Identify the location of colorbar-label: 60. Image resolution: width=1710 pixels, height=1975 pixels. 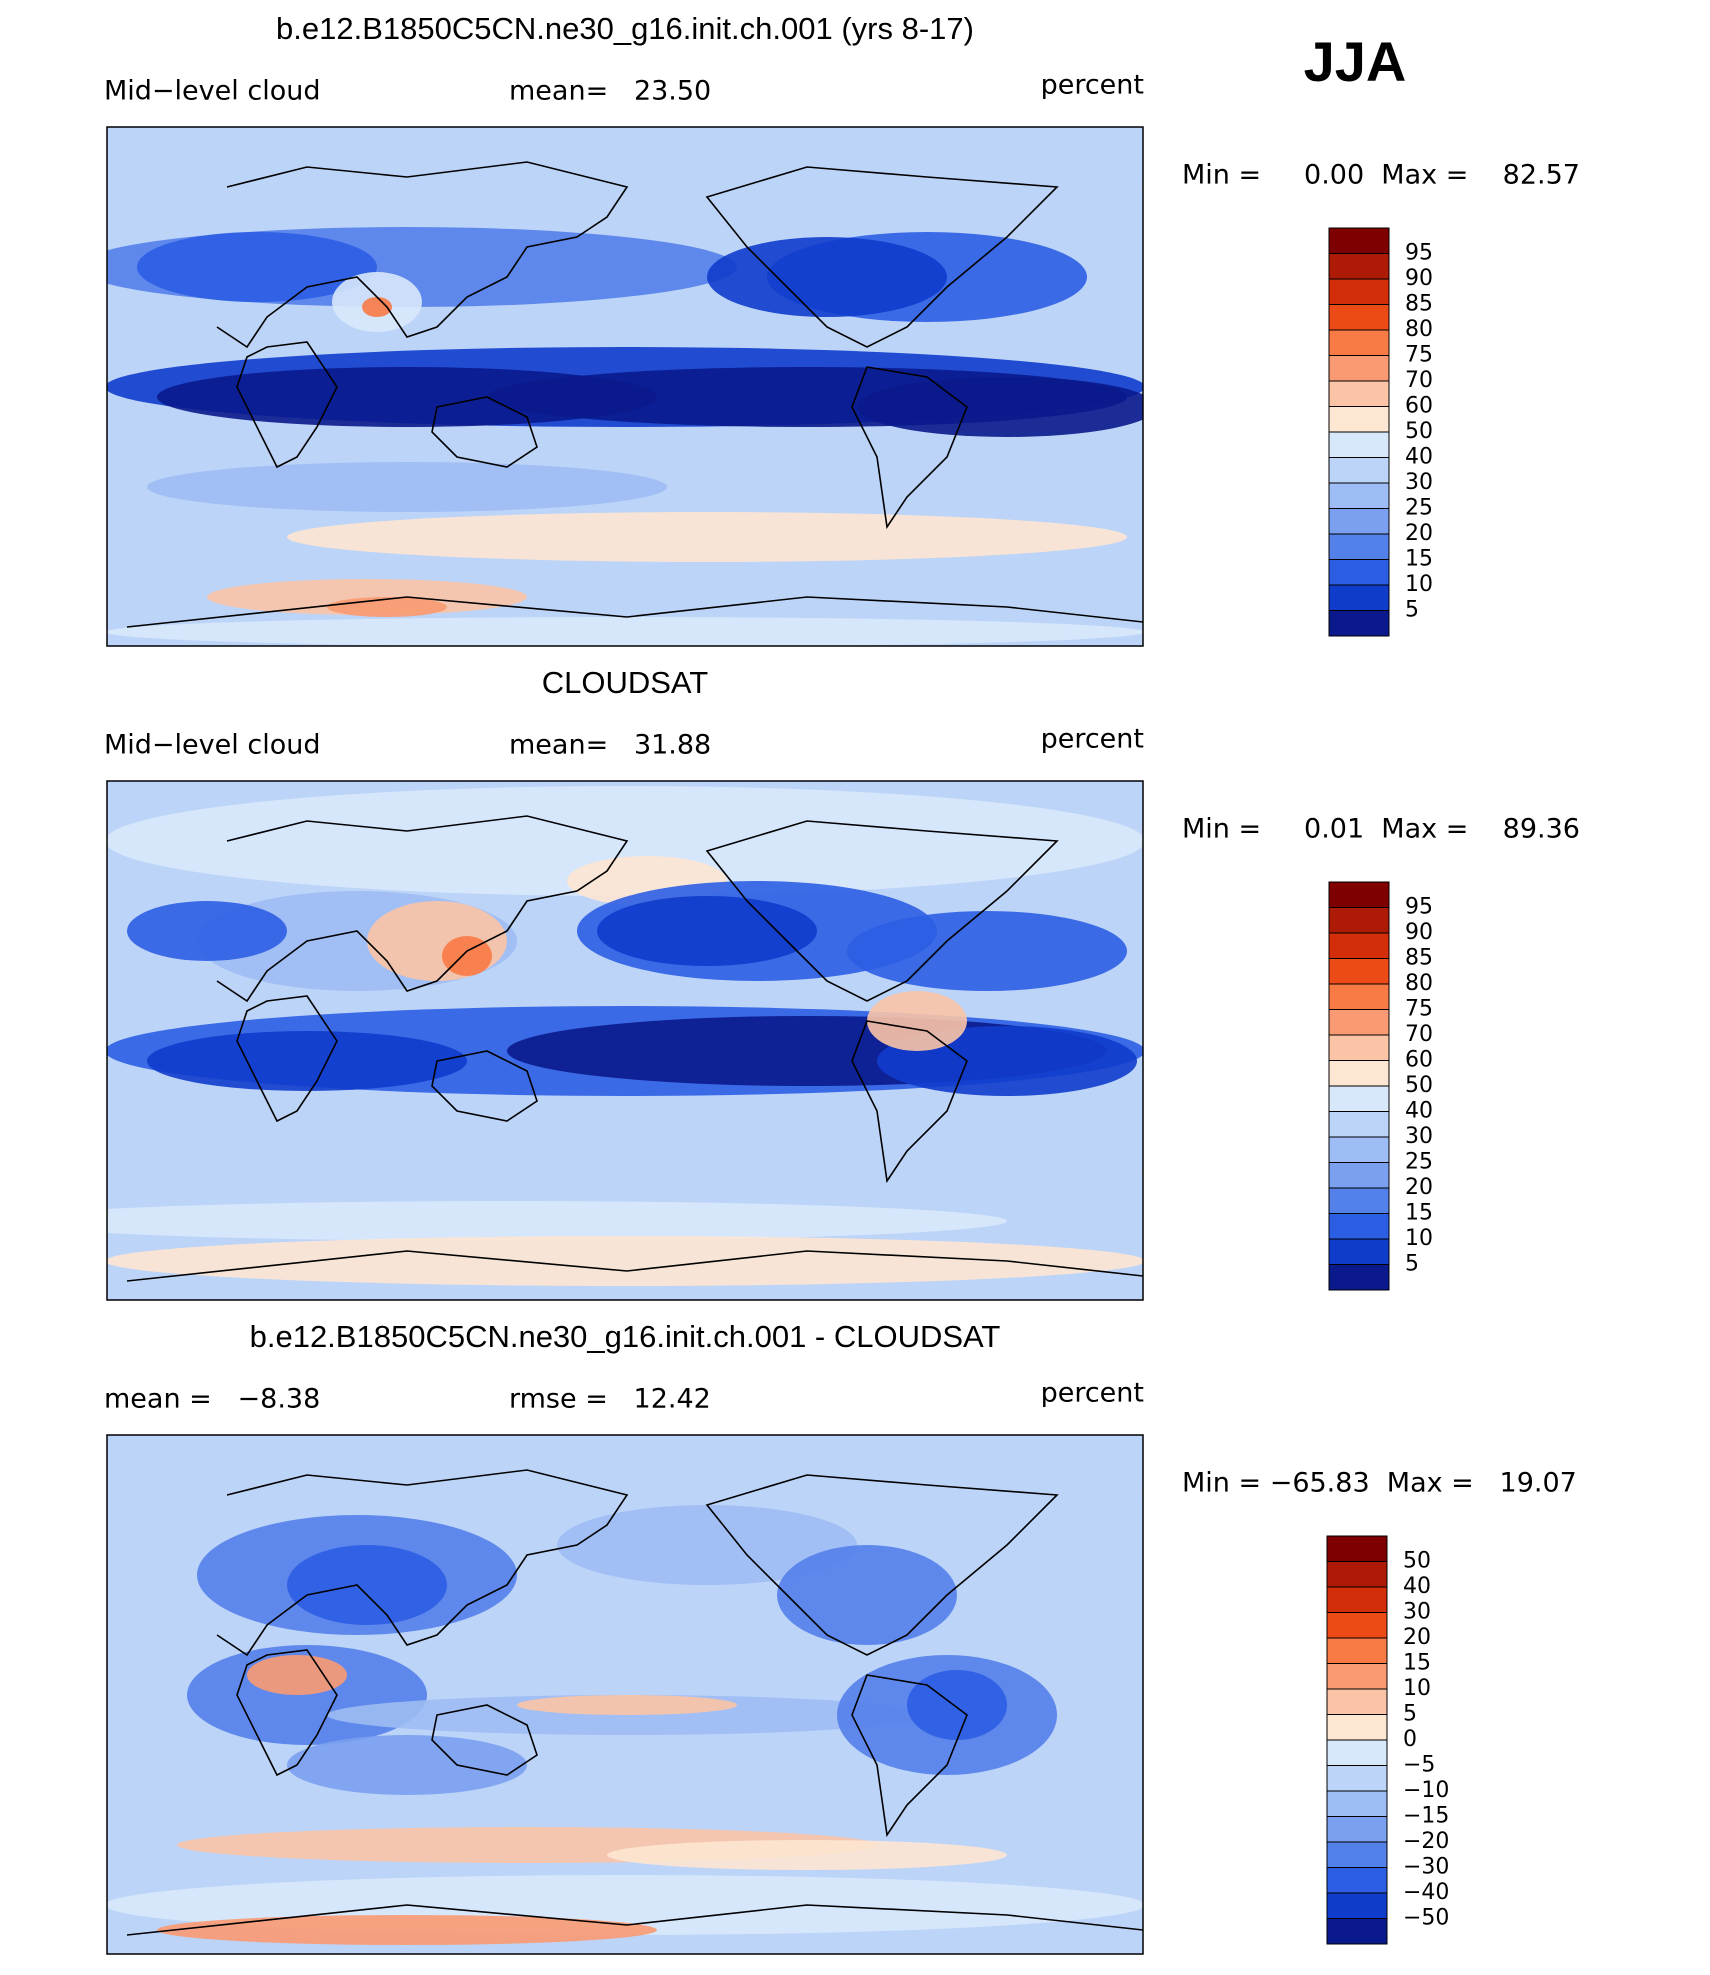
(1419, 406).